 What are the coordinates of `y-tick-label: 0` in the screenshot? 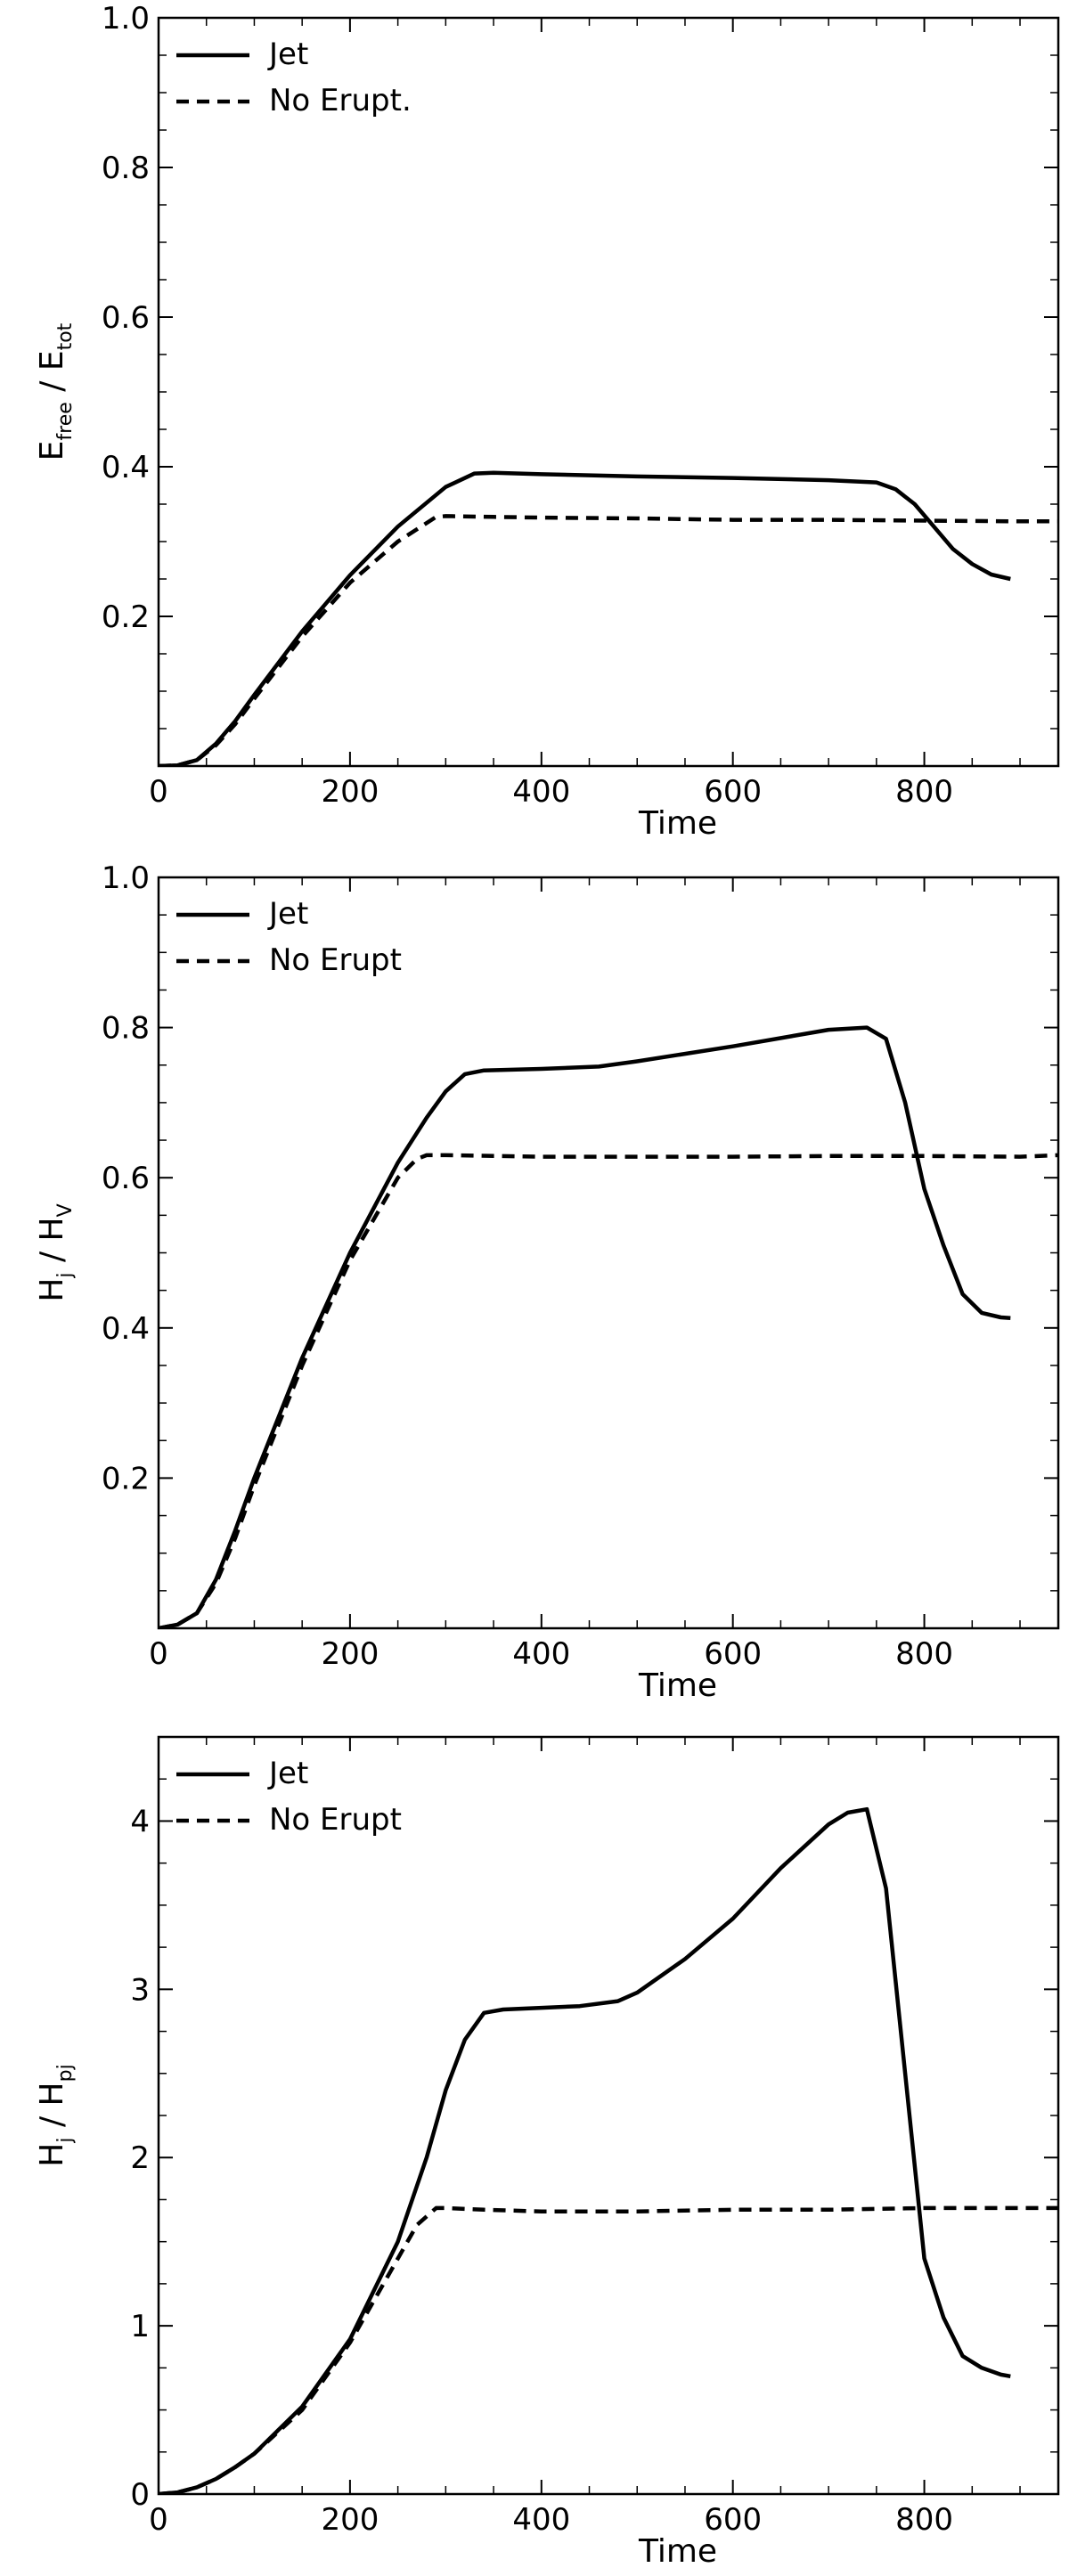 It's located at (140, 2495).